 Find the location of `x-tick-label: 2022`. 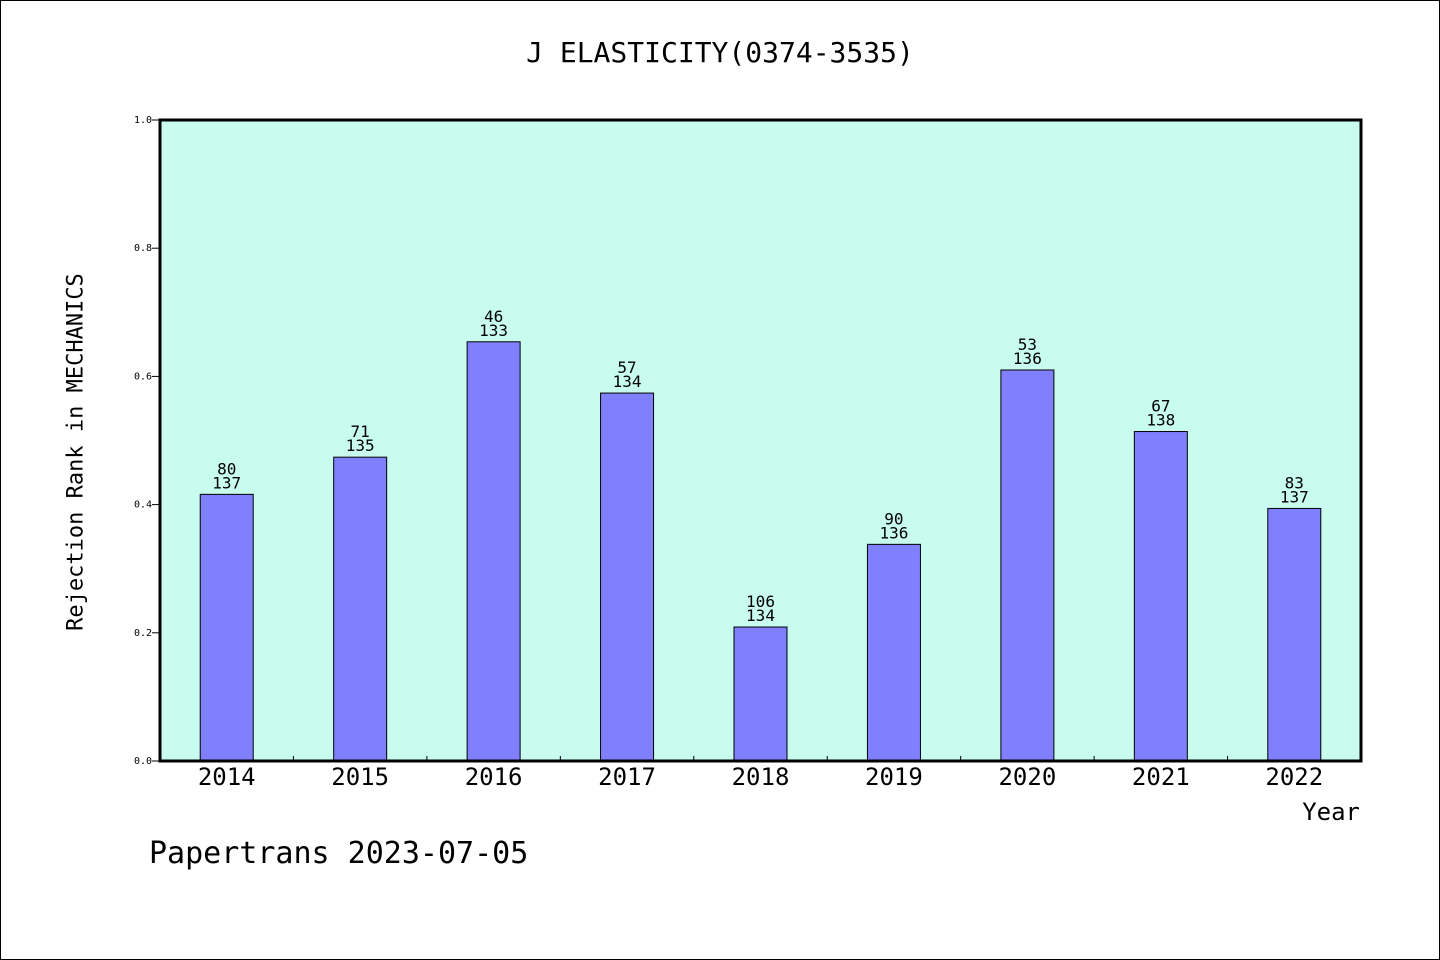

x-tick-label: 2022 is located at coordinates (1294, 777).